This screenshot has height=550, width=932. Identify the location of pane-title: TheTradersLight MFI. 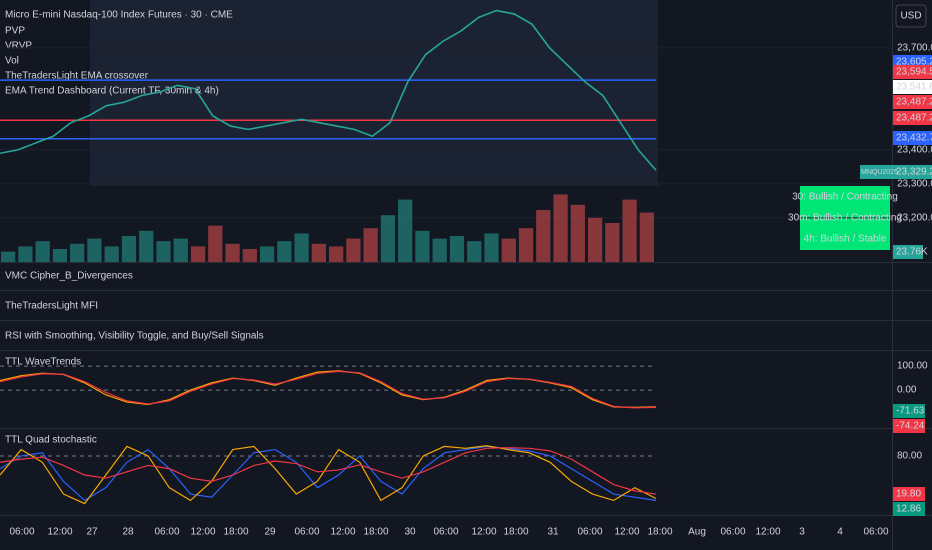
(51, 306).